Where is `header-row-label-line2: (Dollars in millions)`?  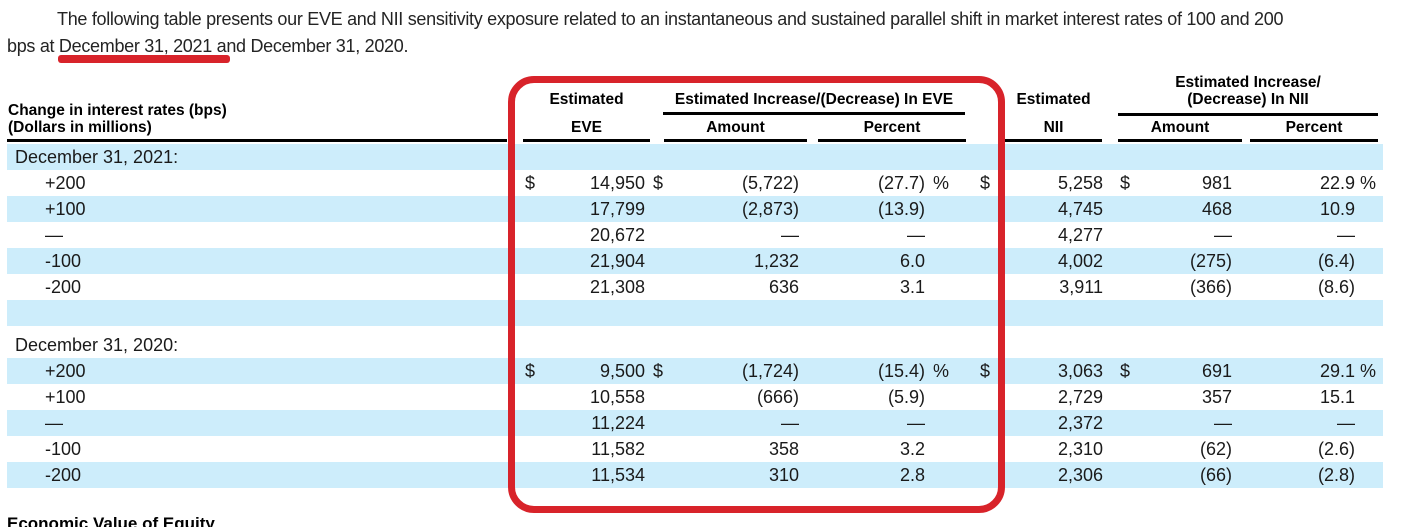 header-row-label-line2: (Dollars in millions) is located at coordinates (80, 127).